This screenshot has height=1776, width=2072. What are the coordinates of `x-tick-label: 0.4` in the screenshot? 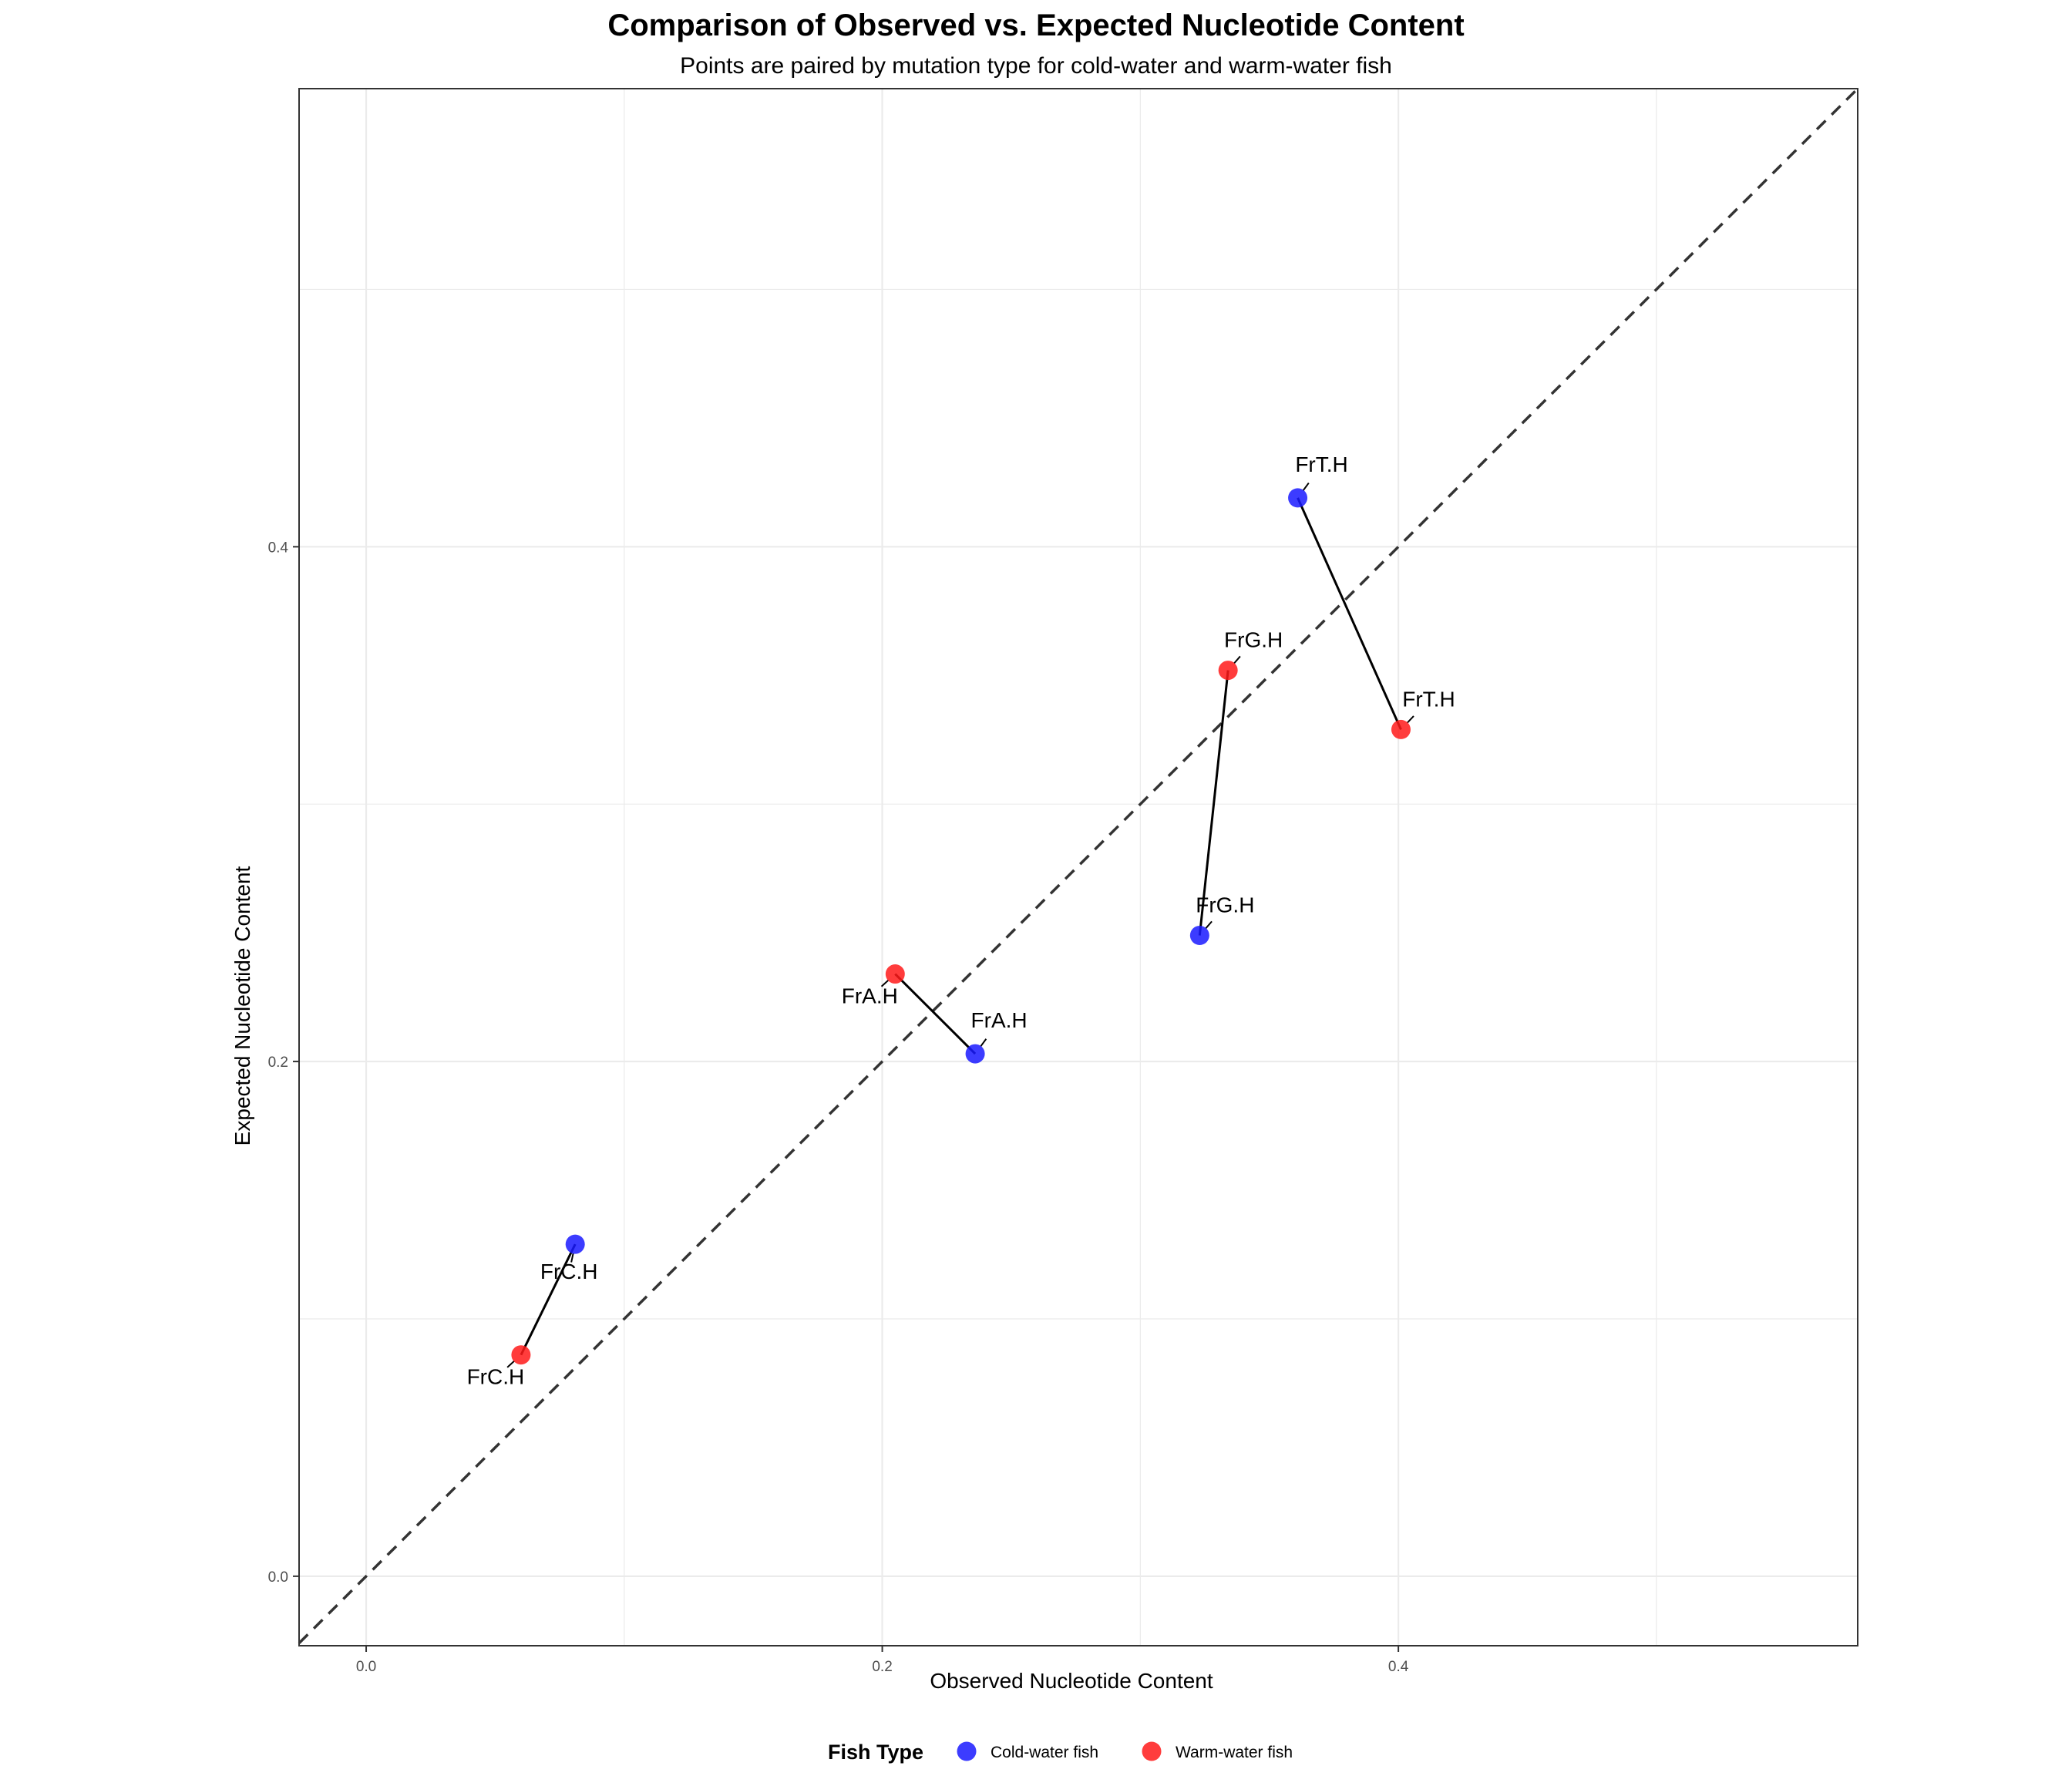 It's located at (1399, 1667).